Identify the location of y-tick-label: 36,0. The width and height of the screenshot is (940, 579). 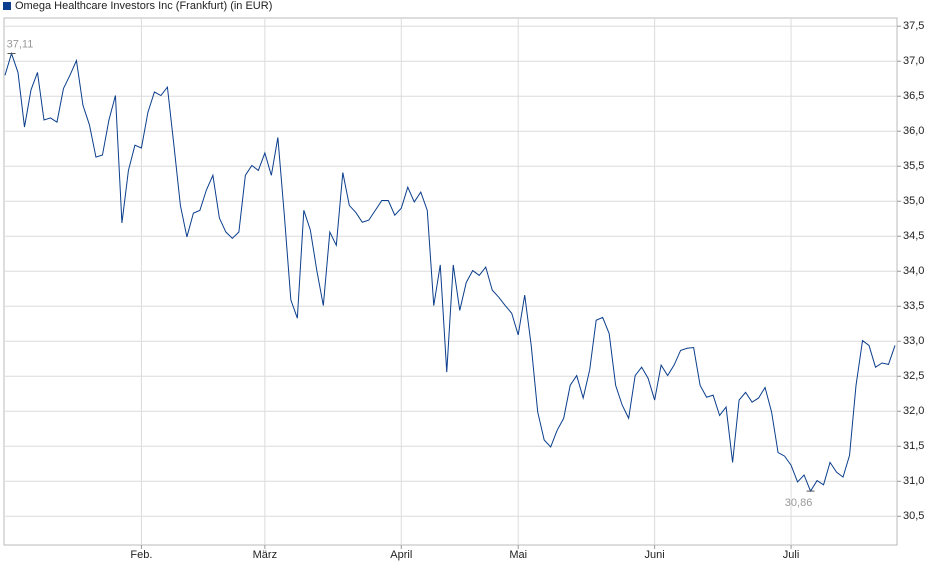
(913, 131).